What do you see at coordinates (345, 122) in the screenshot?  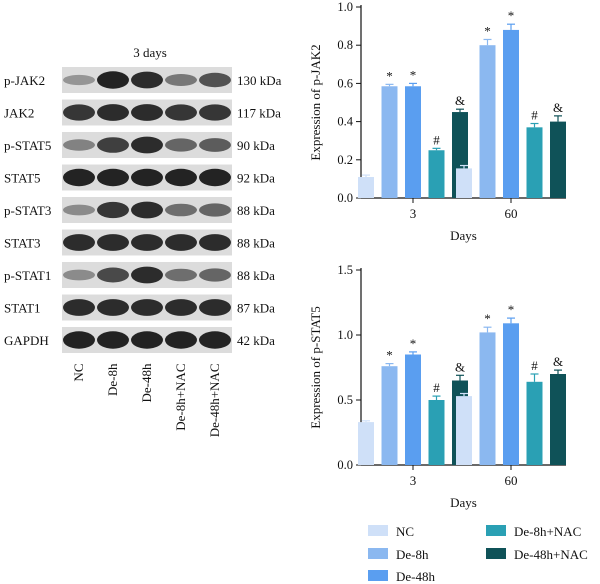 I see `y-tick-label: 0.4` at bounding box center [345, 122].